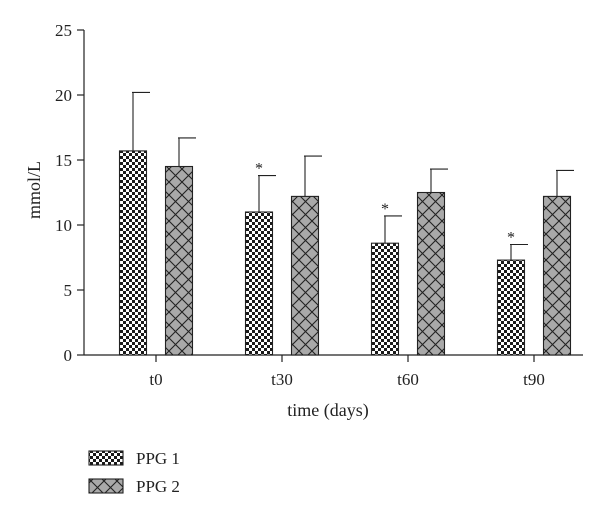 This screenshot has height=510, width=600. Describe the element at coordinates (68, 290) in the screenshot. I see `y-tick-label: 5` at that location.